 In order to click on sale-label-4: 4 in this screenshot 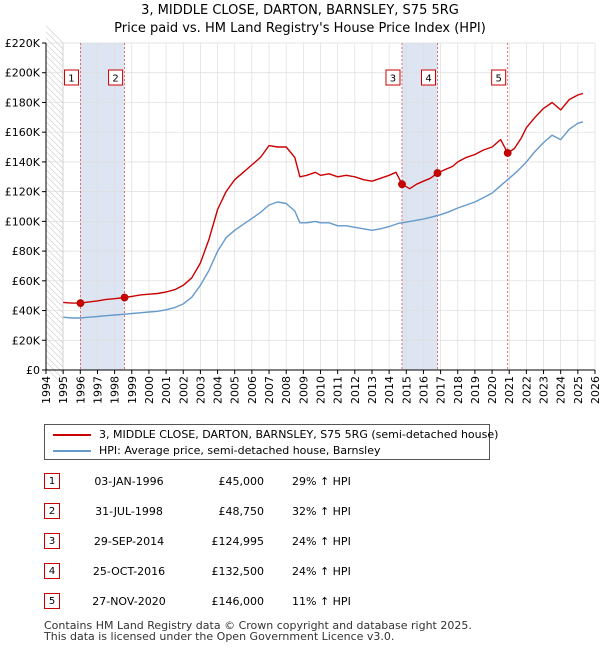, I will do `click(428, 79)`.